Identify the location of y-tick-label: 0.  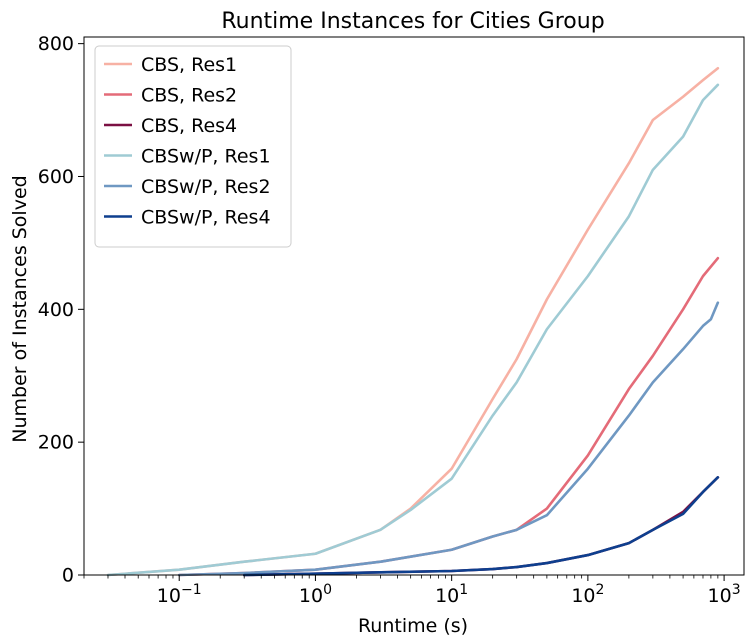
(68, 576).